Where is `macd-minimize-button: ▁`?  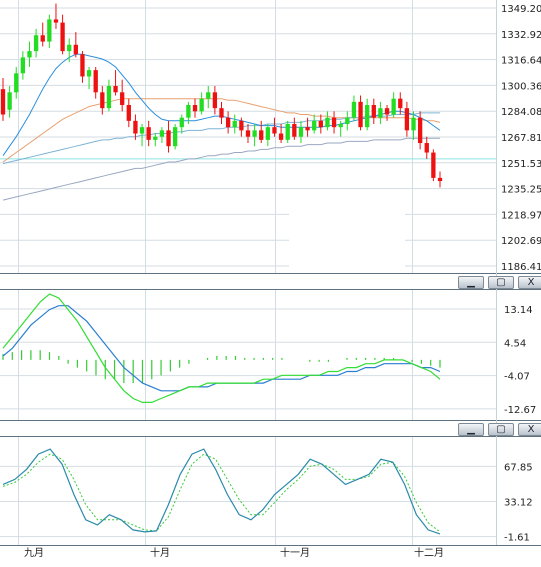
macd-minimize-button: ▁ is located at coordinates (471, 282).